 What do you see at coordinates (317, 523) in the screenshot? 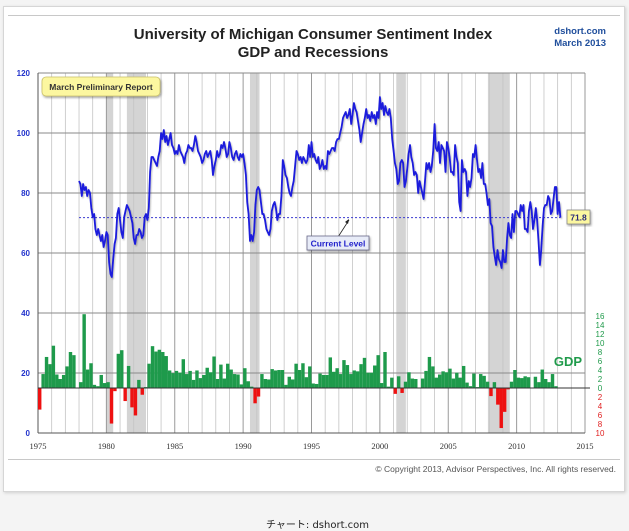
I see `chart-caption: チャート: dshort.com` at bounding box center [317, 523].